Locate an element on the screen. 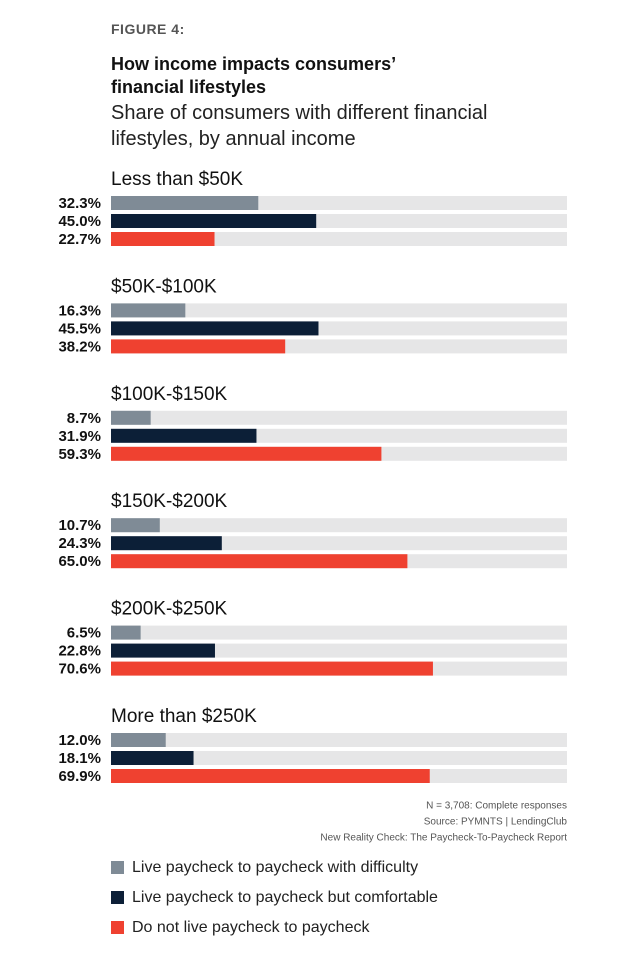 This screenshot has width=624, height=966. group-label: $50K-$100K is located at coordinates (164, 286).